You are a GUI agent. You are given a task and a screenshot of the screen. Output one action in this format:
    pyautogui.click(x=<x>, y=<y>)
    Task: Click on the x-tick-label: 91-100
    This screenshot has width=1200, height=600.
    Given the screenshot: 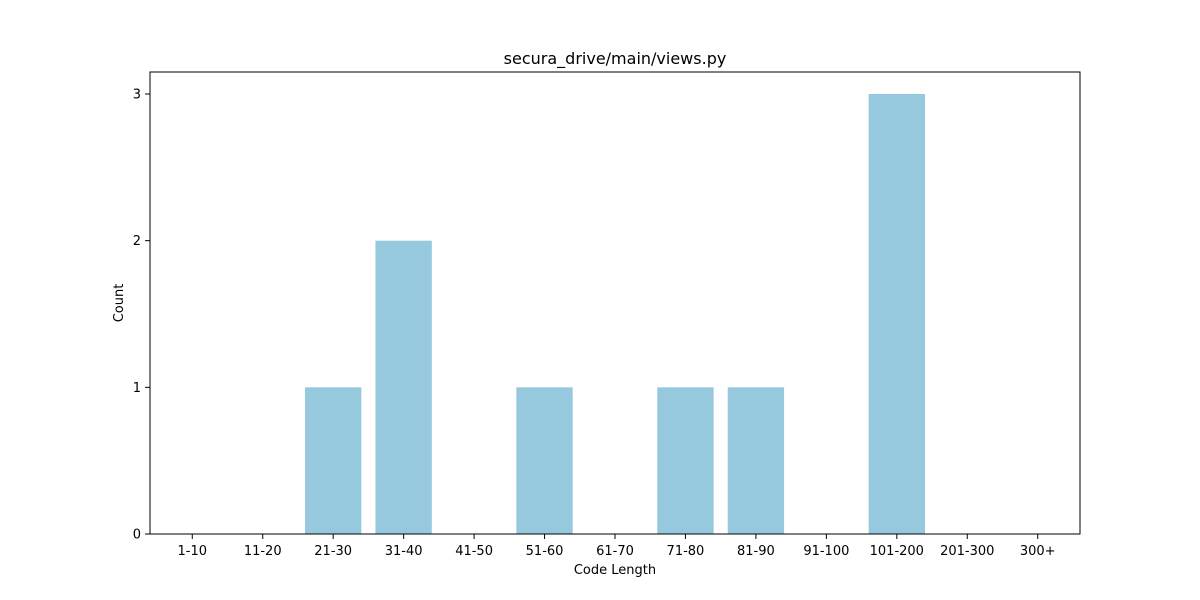 What is the action you would take?
    pyautogui.click(x=826, y=551)
    